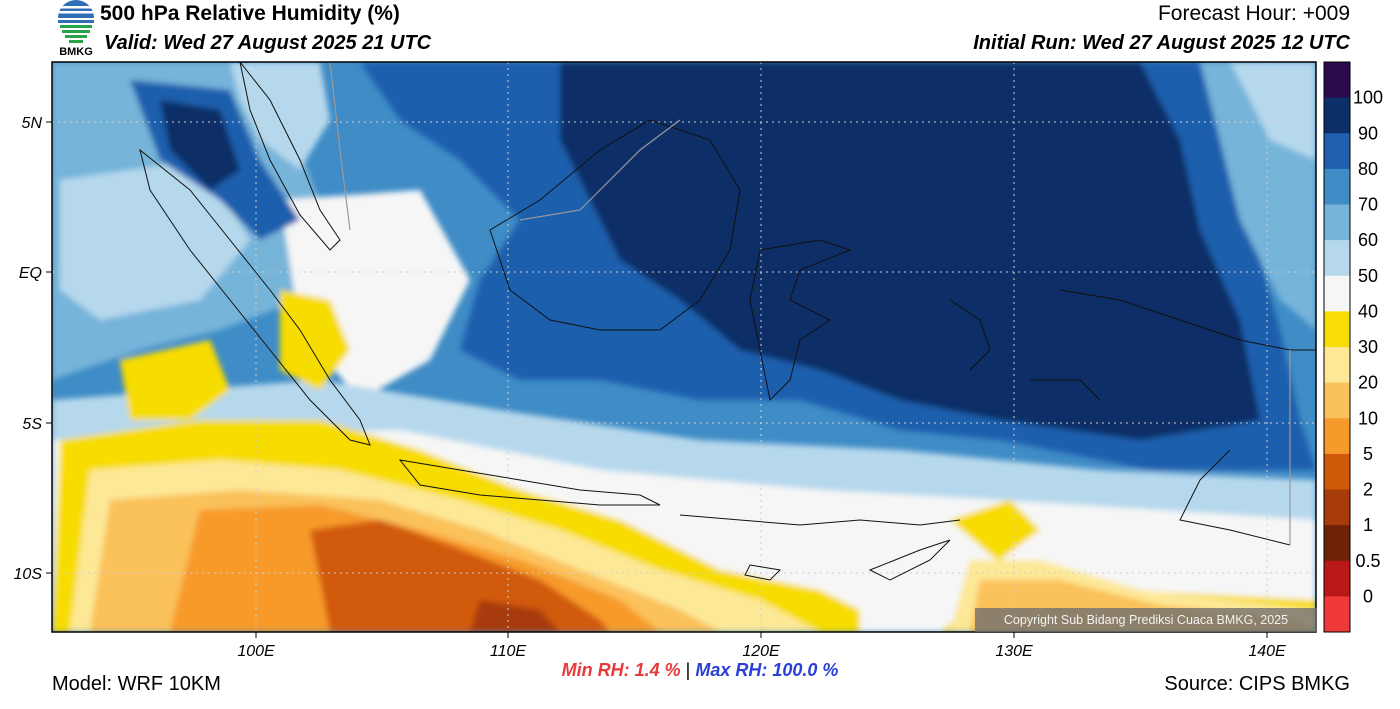 The image size is (1400, 709). Describe the element at coordinates (30, 273) in the screenshot. I see `lat-label-eq: EQ` at that location.